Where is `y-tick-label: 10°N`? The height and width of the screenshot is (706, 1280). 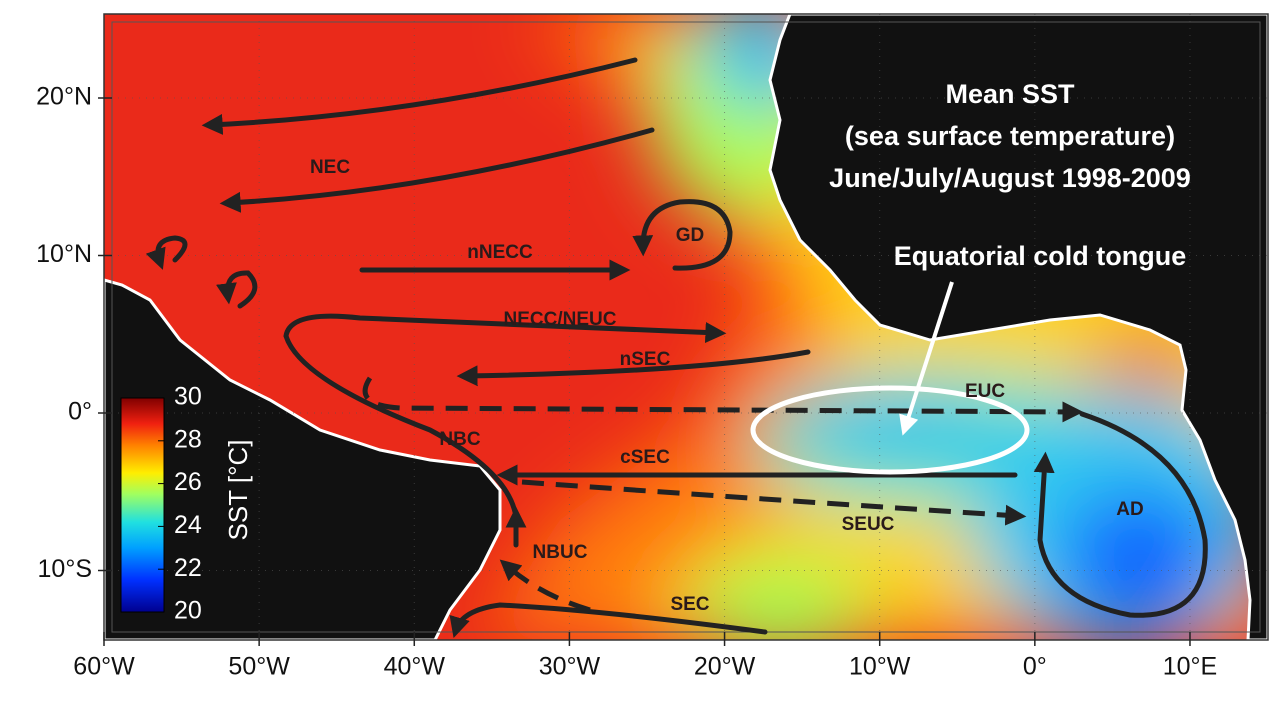
y-tick-label: 10°N is located at coordinates (64, 254).